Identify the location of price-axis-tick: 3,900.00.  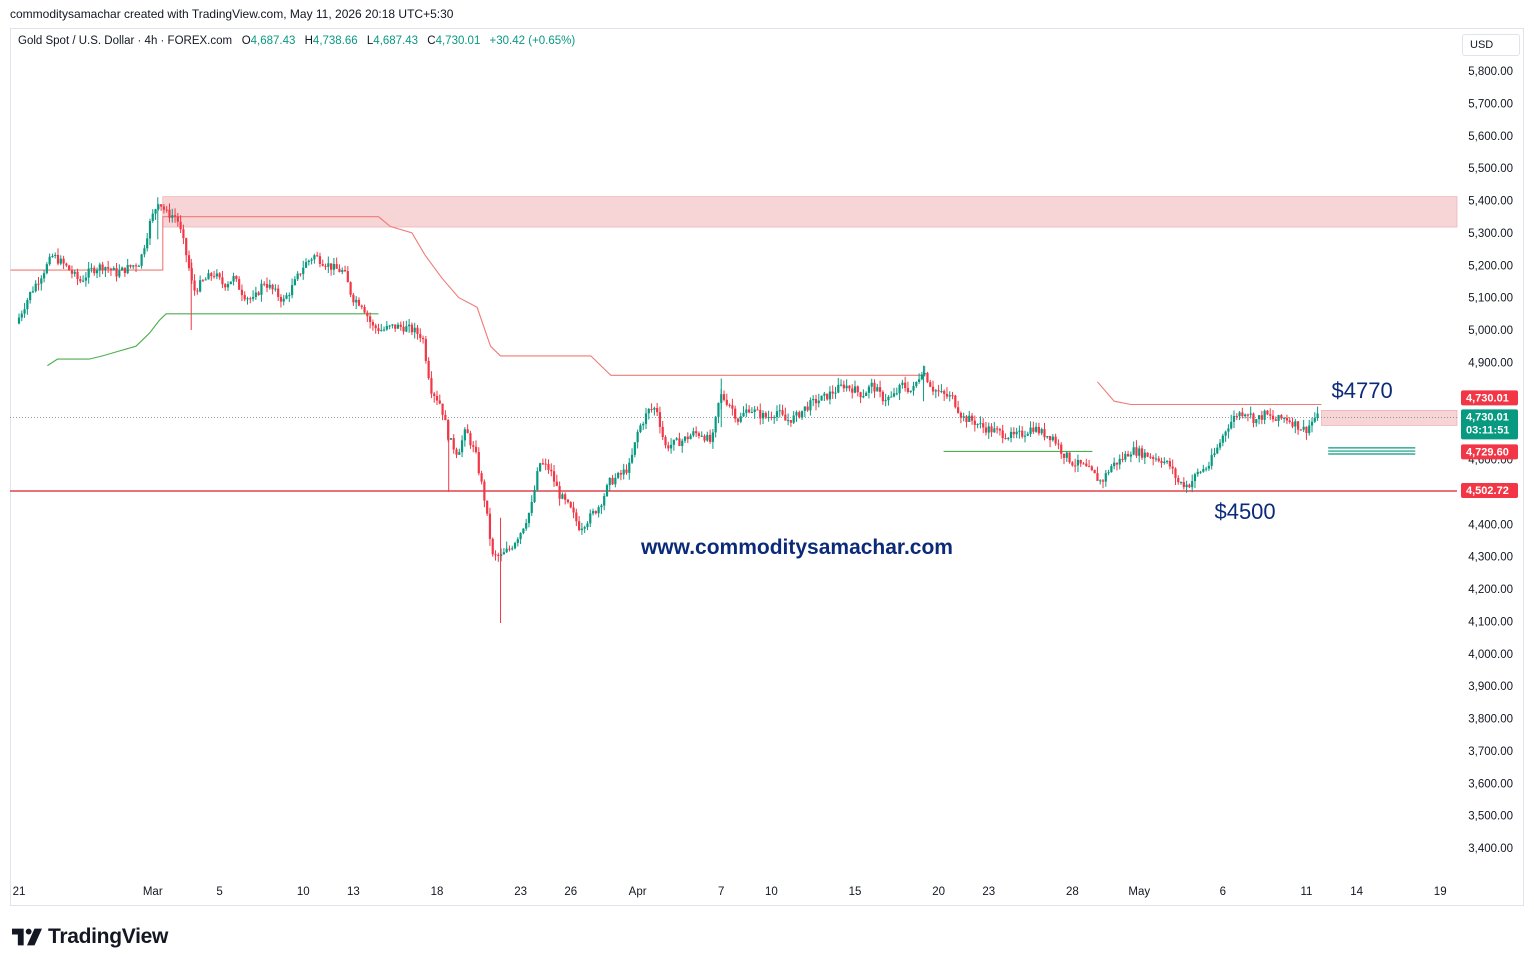
(1490, 687).